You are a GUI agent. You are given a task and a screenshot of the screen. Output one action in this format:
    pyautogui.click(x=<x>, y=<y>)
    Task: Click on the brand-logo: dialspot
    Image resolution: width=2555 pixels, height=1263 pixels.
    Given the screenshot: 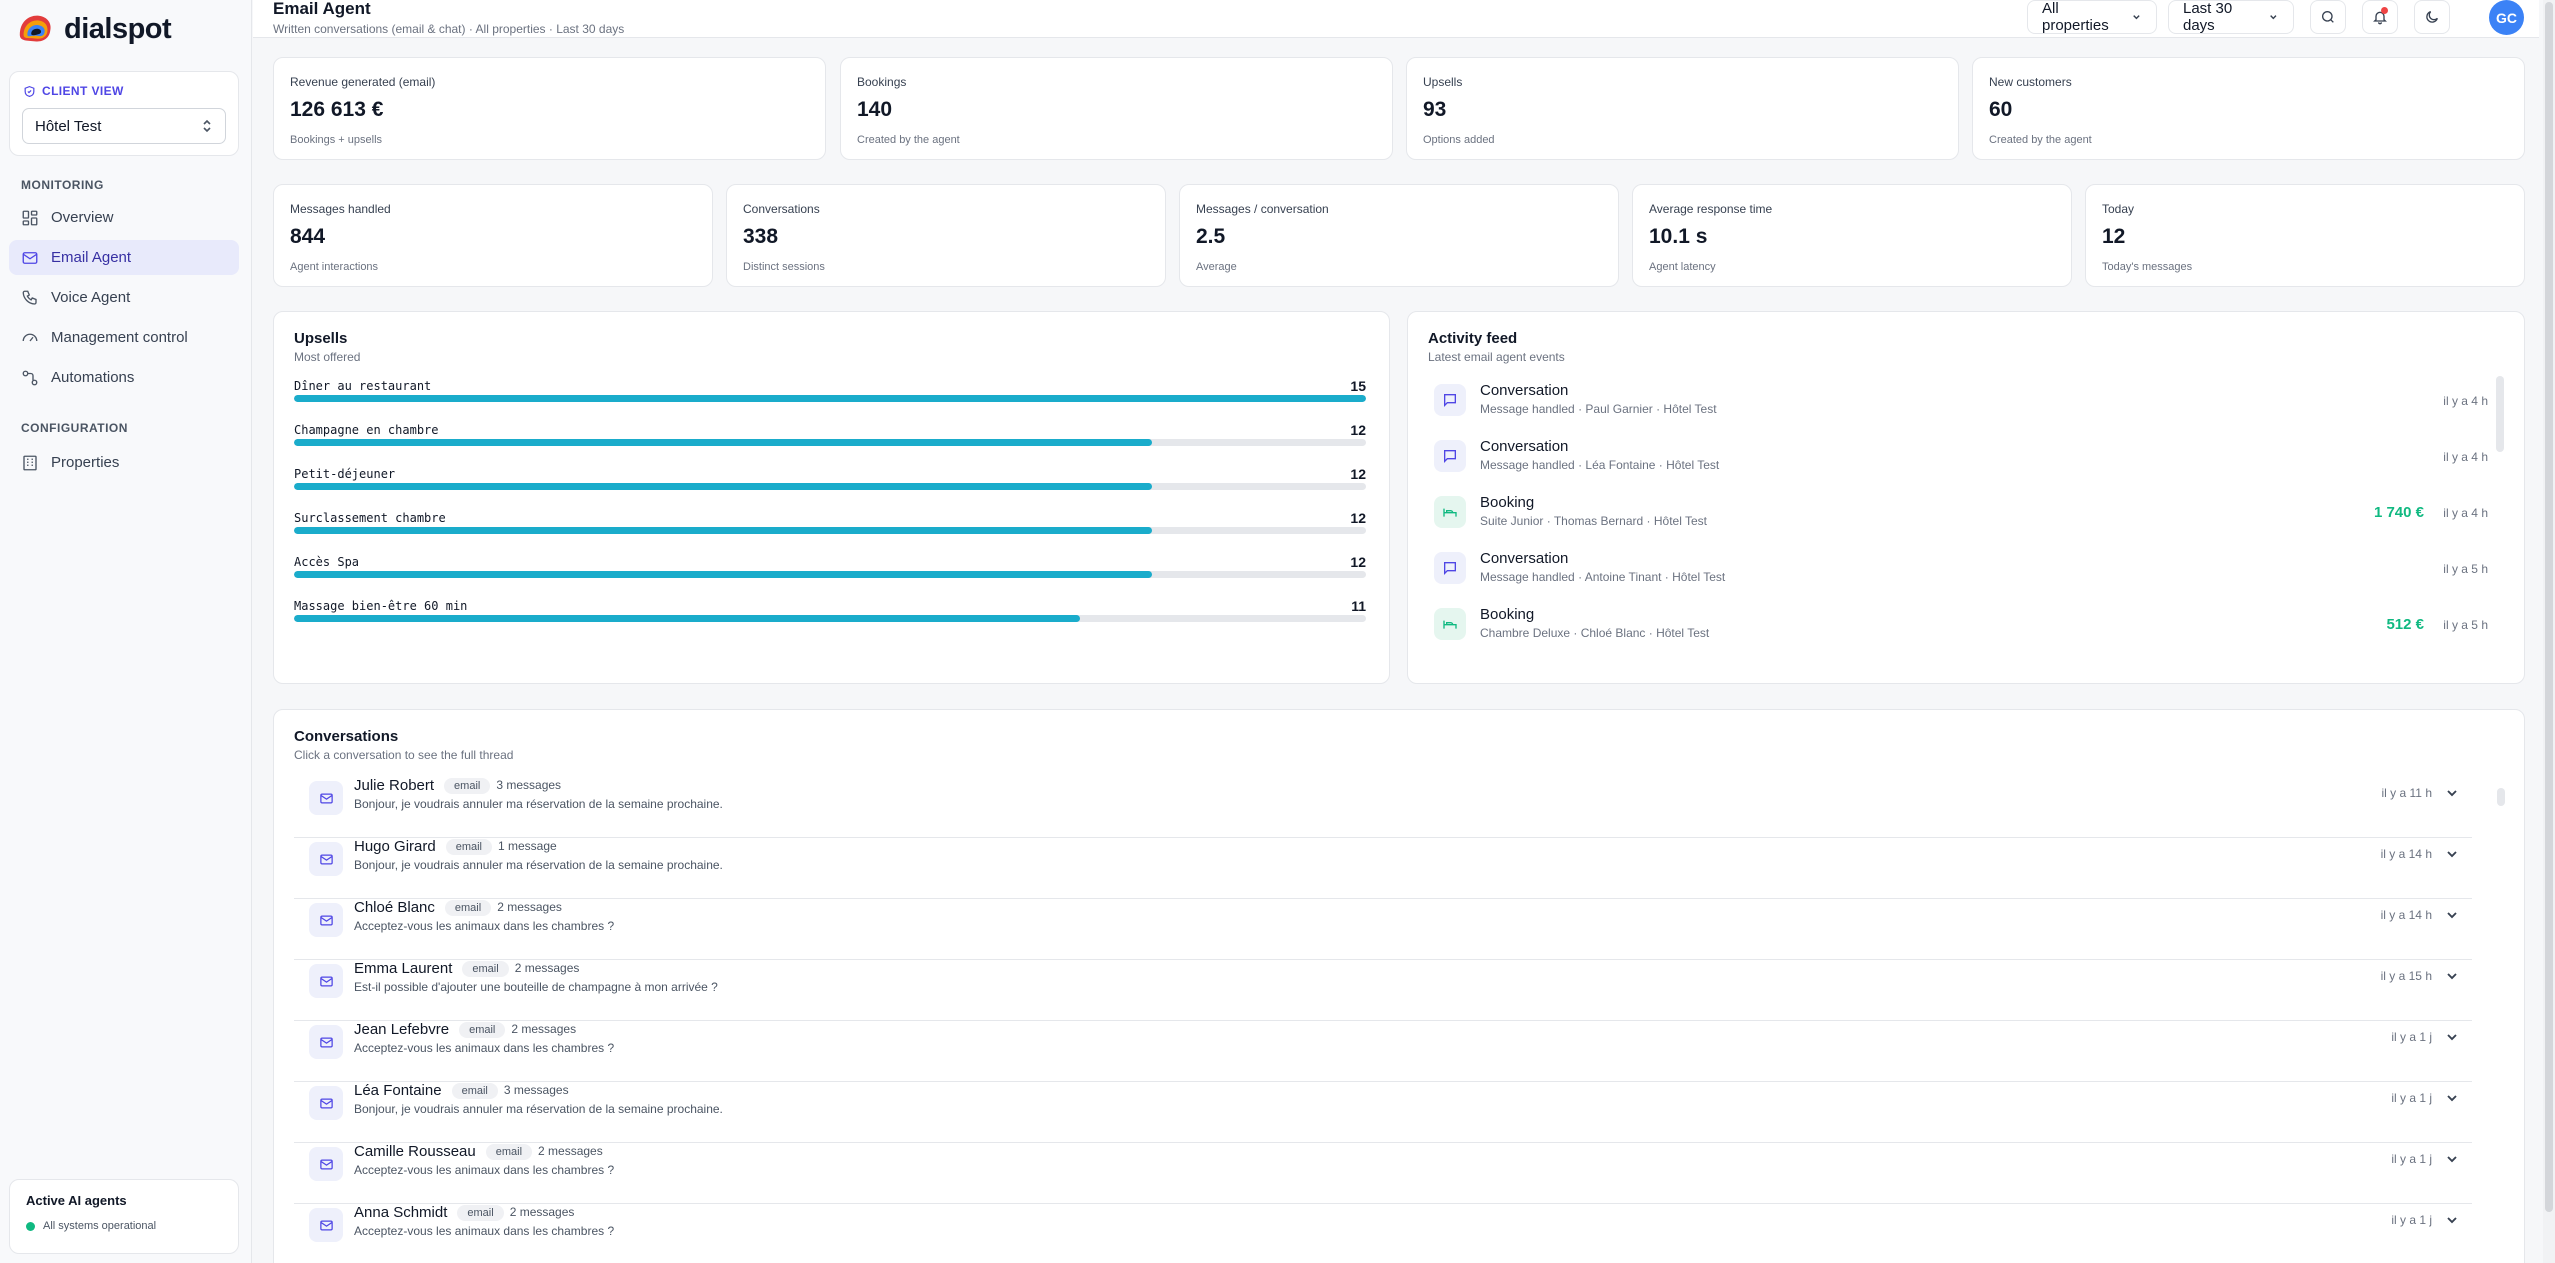 What is the action you would take?
    pyautogui.click(x=94, y=29)
    